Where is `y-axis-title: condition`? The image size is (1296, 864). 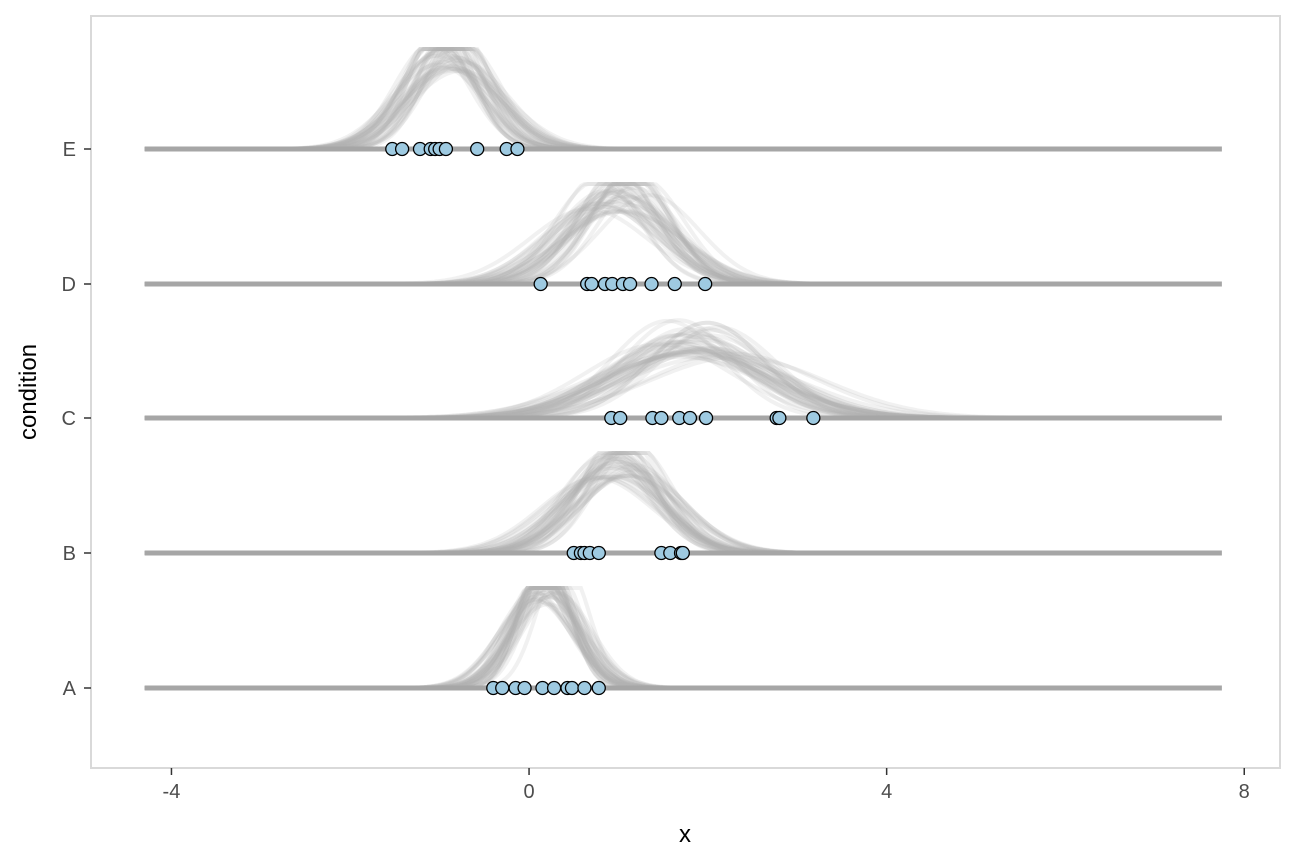
y-axis-title: condition is located at coordinates (28, 392).